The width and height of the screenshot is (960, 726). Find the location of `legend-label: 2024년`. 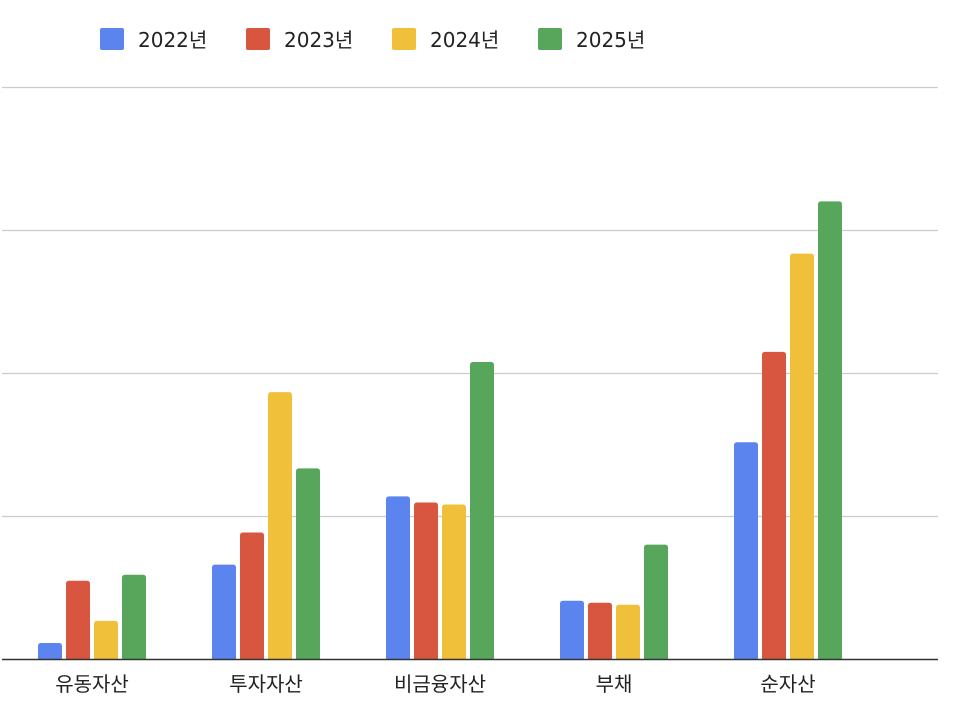

legend-label: 2024년 is located at coordinates (464, 40).